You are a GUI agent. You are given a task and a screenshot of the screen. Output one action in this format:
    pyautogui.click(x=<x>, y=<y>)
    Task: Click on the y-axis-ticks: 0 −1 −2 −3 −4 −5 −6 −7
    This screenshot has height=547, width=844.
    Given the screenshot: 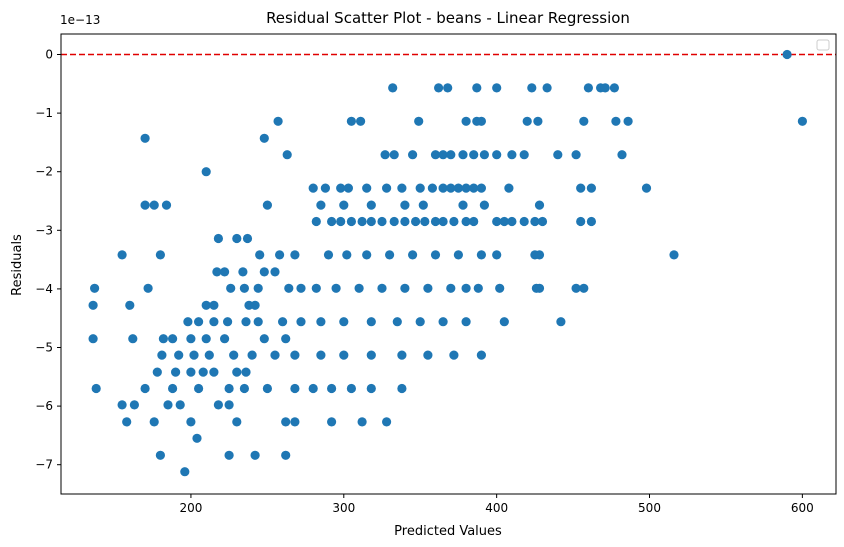 What is the action you would take?
    pyautogui.click(x=48, y=260)
    